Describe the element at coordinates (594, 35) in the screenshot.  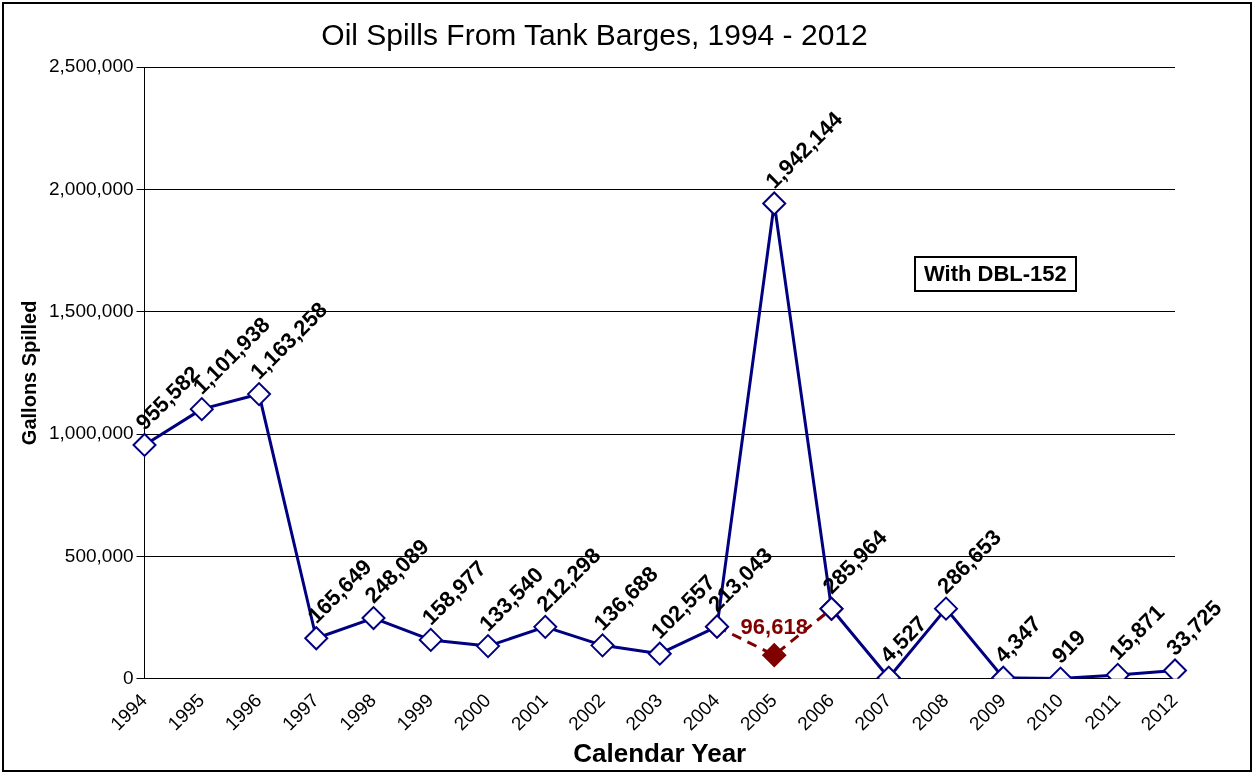
I see `chart-title: Oil Spills From Tank Barges, 1994 - 2012` at that location.